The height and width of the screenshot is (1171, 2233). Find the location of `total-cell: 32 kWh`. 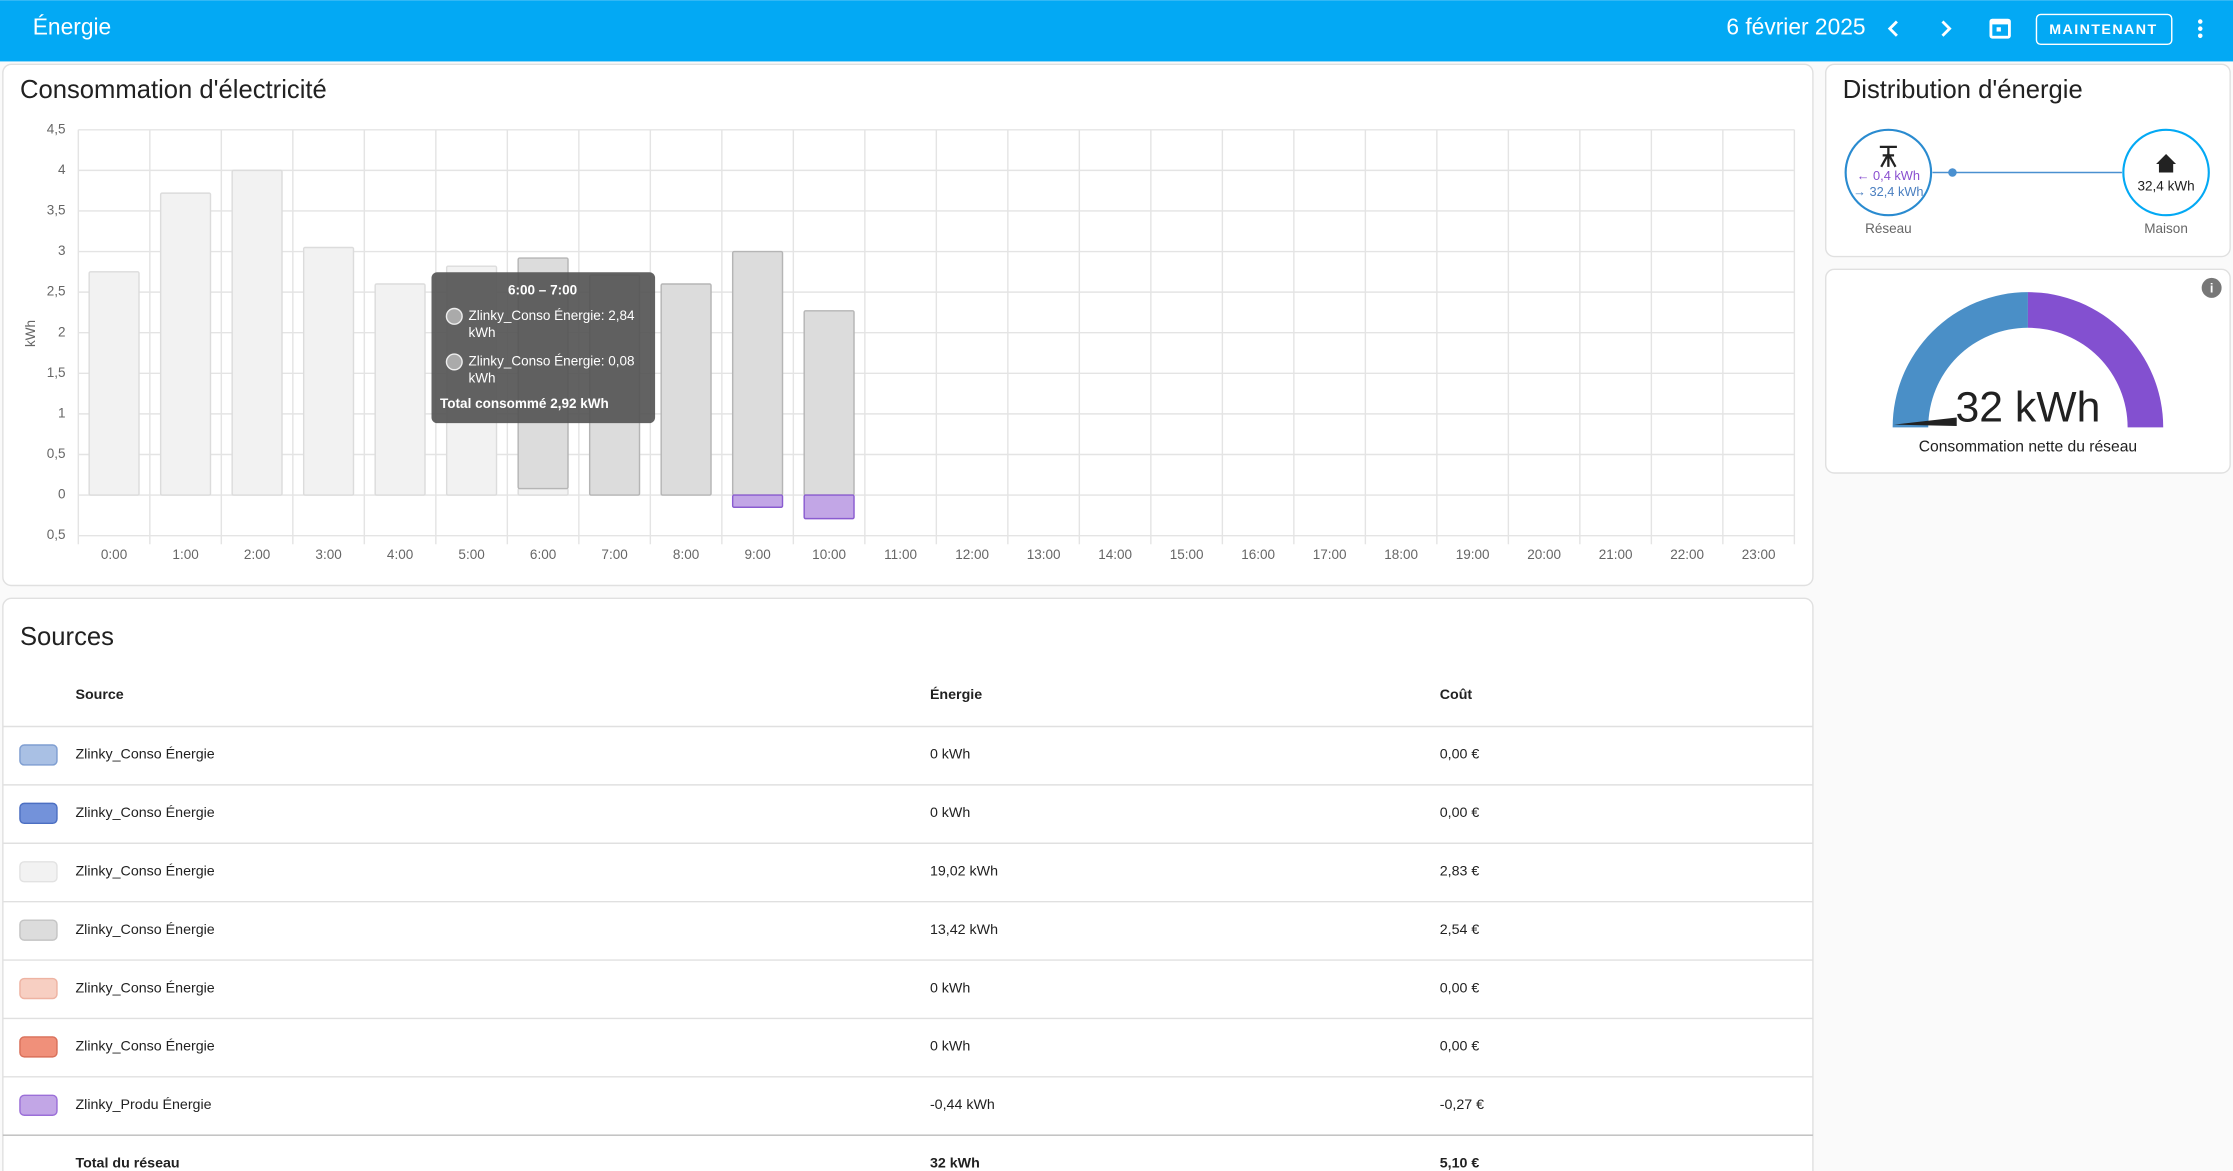

total-cell: 32 kWh is located at coordinates (955, 1163).